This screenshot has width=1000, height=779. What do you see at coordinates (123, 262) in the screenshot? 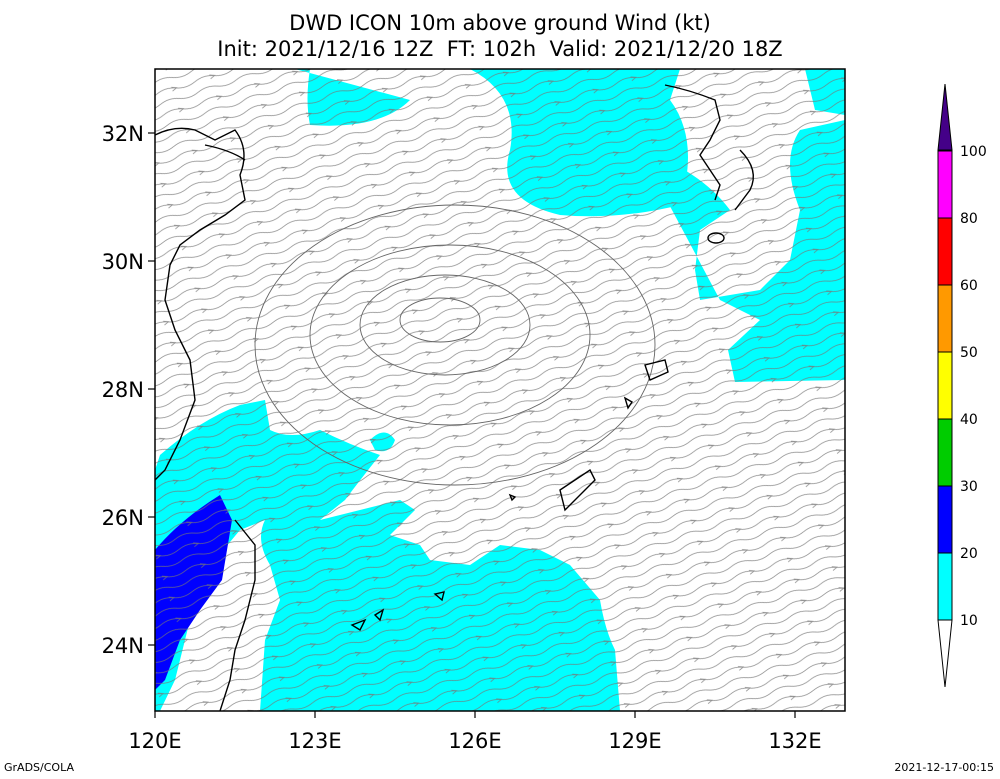
I see `lat-label: 30N` at bounding box center [123, 262].